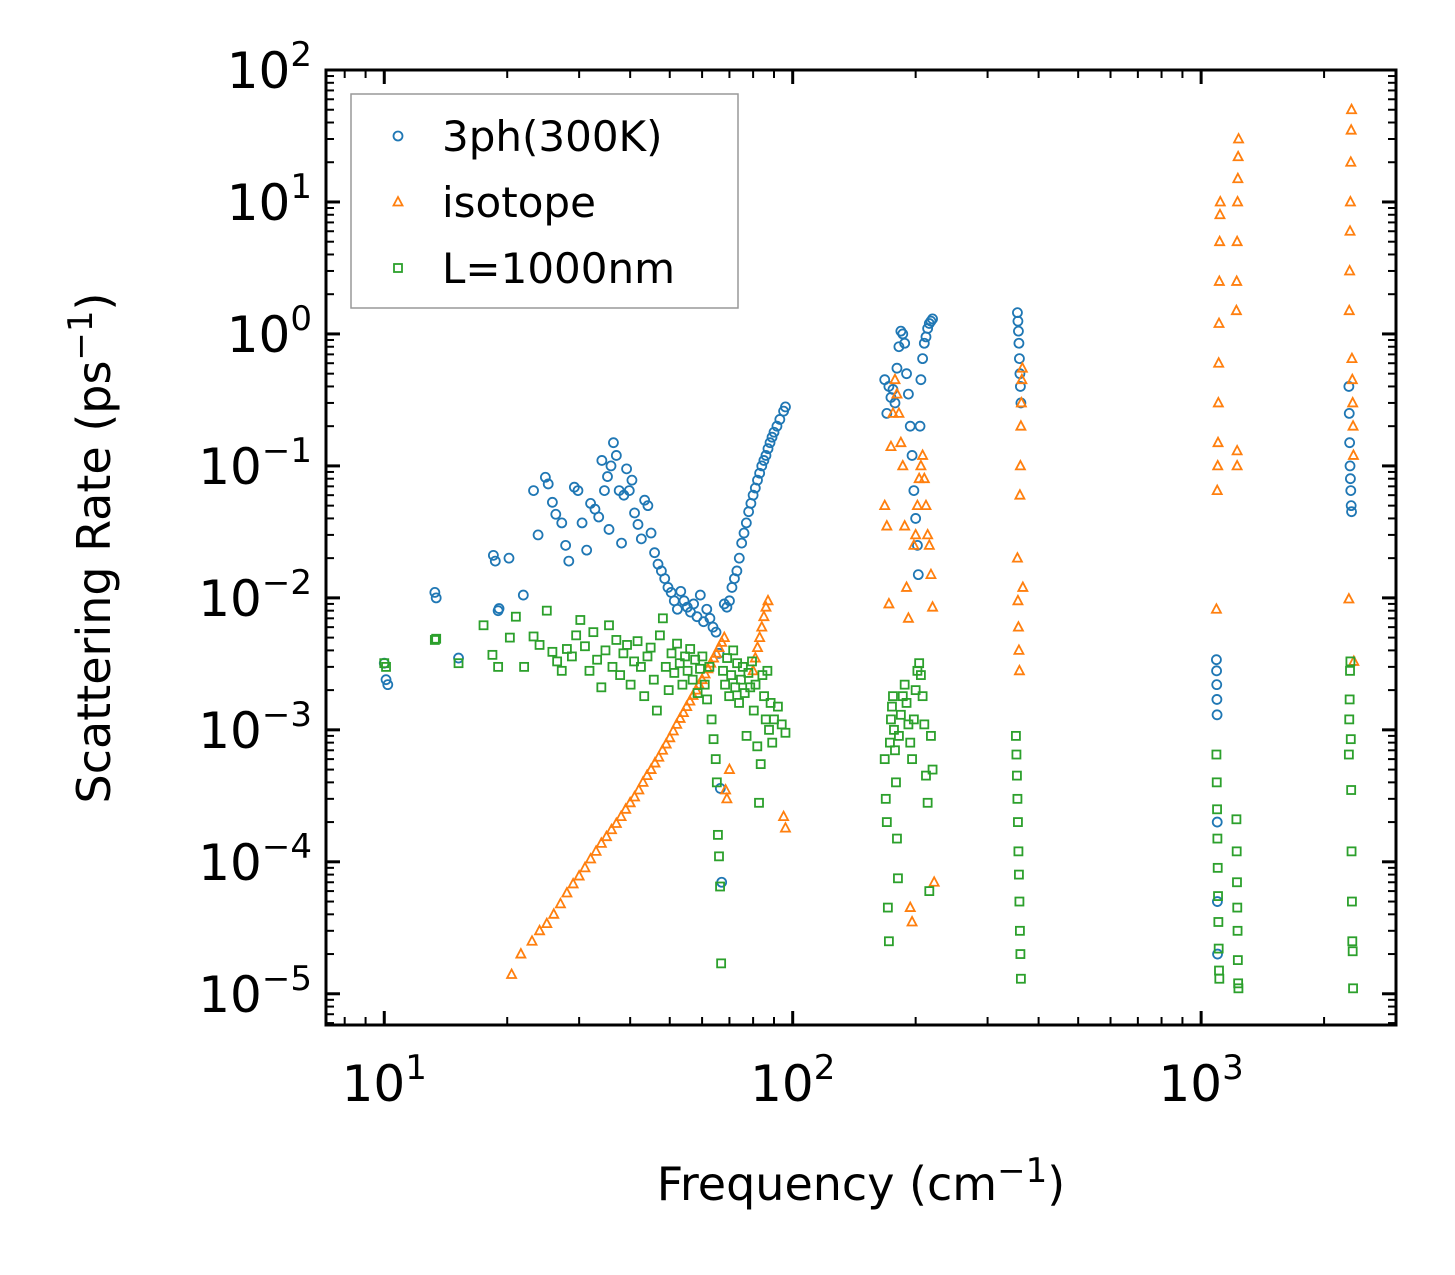  I want to click on y-tick-label: 100, so click(269, 331).